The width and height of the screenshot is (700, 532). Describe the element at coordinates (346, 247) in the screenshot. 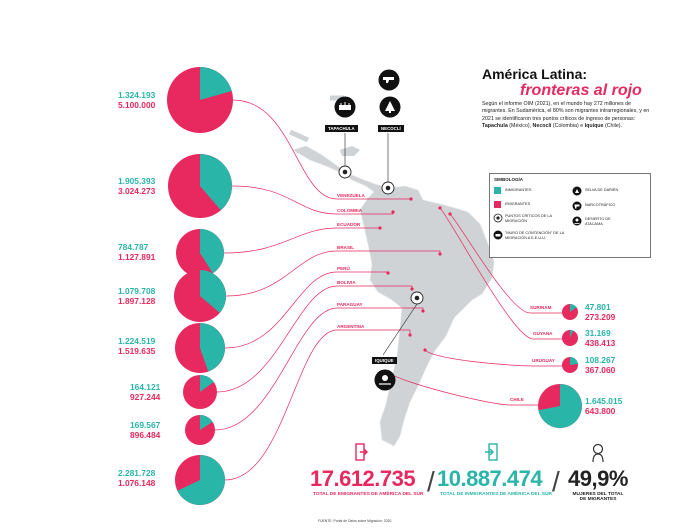

I see `country-label-brasil: BRASIL` at that location.